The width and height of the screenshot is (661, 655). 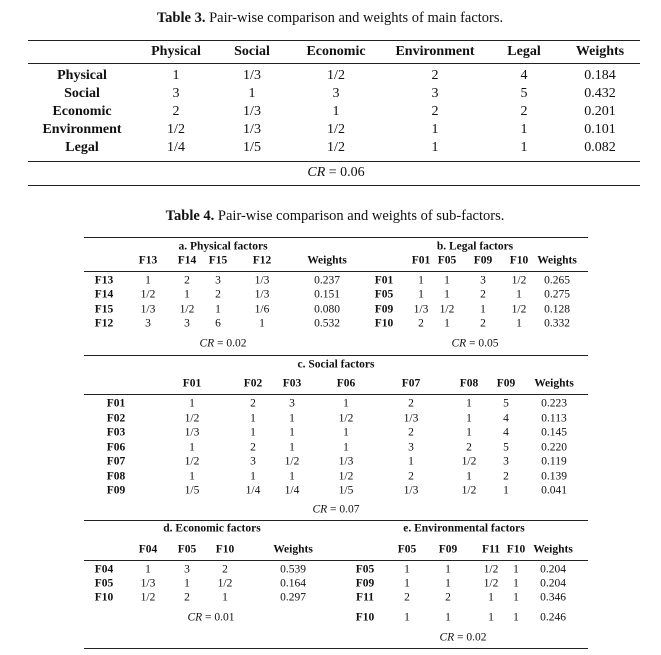 What do you see at coordinates (82, 111) in the screenshot?
I see `row-header: Economic` at bounding box center [82, 111].